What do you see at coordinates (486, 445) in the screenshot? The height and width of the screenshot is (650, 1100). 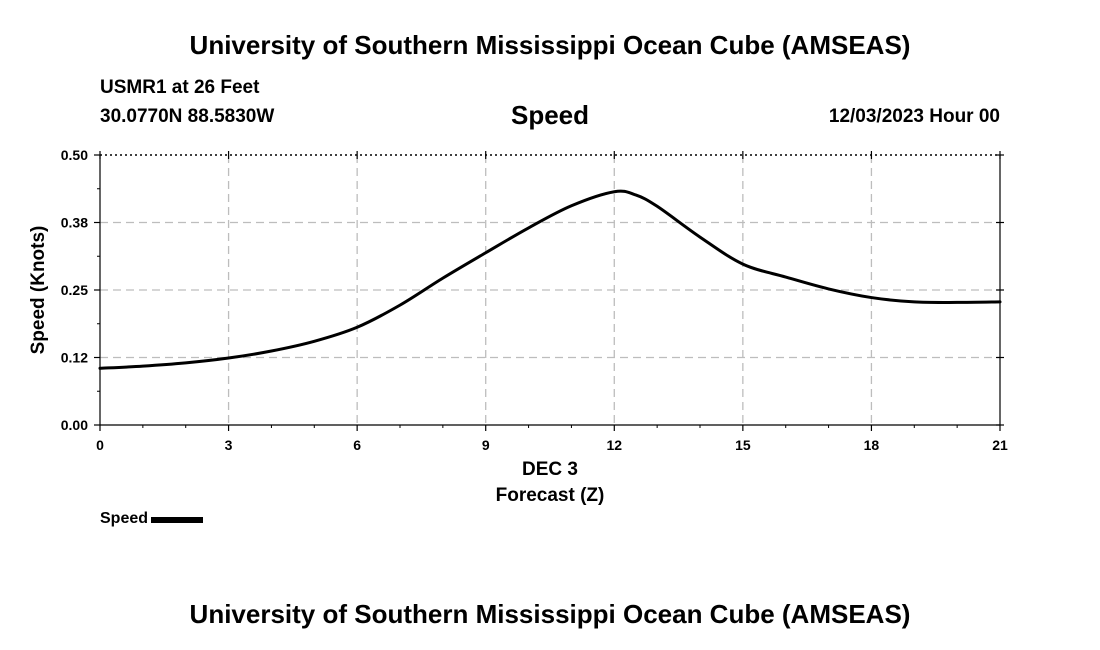 I see `x-tick-label: 9` at bounding box center [486, 445].